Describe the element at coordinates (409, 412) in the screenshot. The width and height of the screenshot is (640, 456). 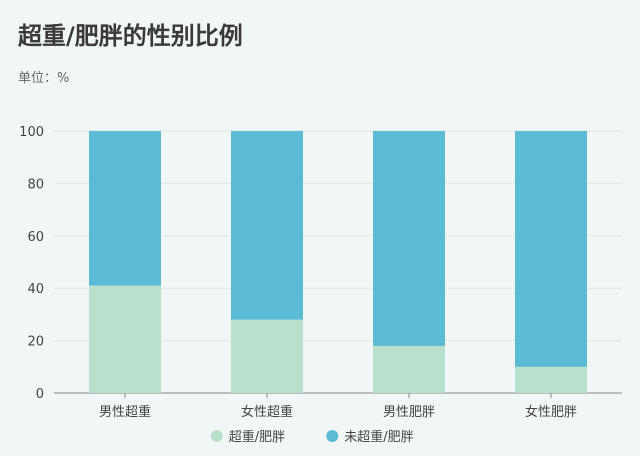
I see `x-tick-label: 男性肥胖` at that location.